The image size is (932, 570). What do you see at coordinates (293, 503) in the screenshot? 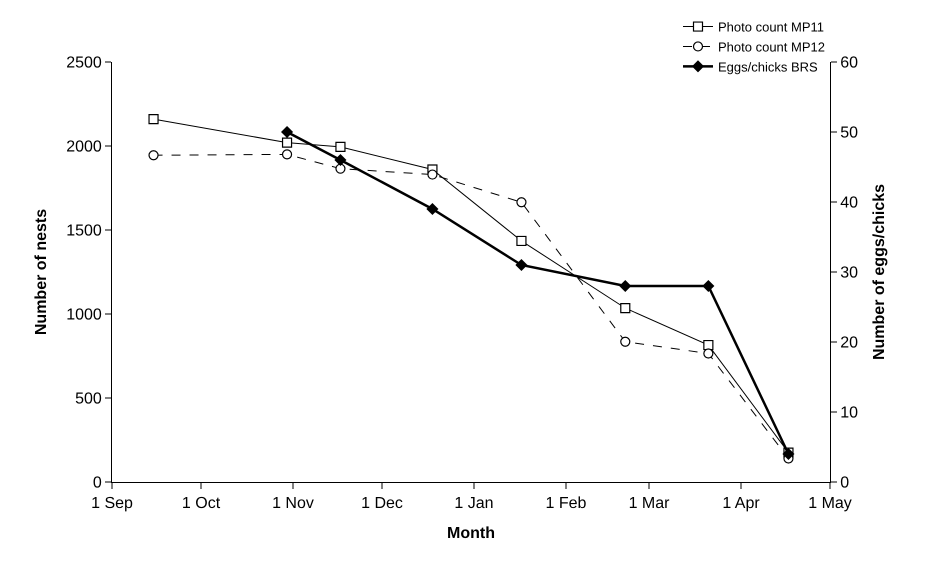
I see `x-tick-label: 1 Nov` at bounding box center [293, 503].